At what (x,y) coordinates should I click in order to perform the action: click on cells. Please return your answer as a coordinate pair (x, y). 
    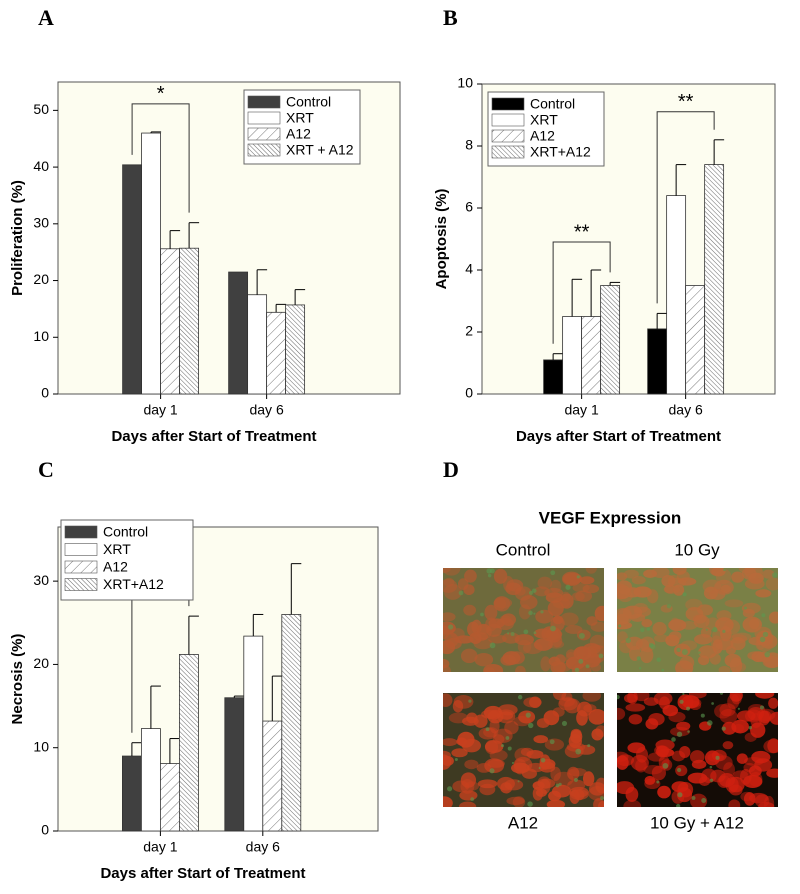
    Looking at the image, I should click on (523, 620).